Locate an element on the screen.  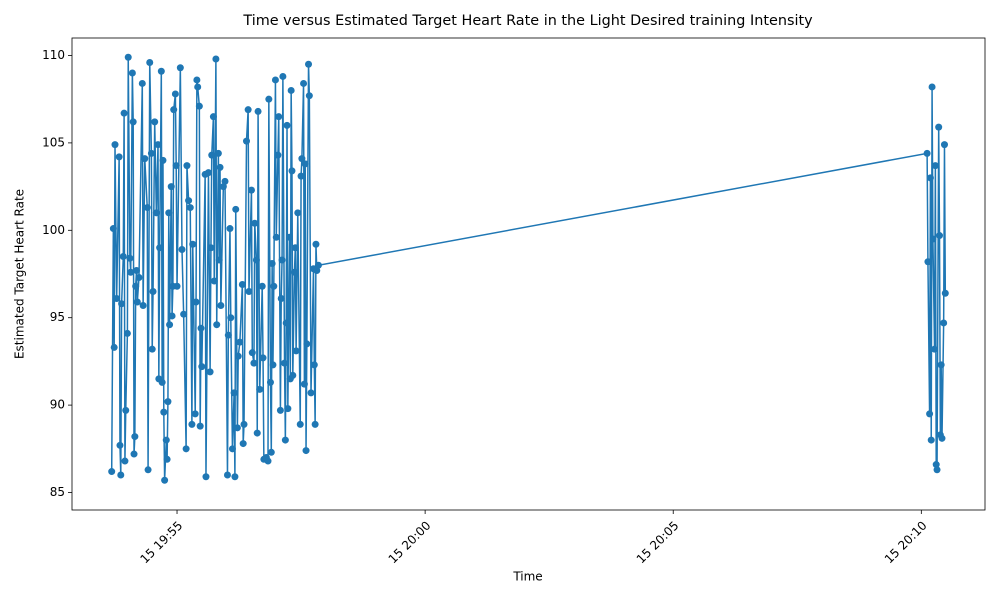
y-tick-label: 90 is located at coordinates (57, 405).